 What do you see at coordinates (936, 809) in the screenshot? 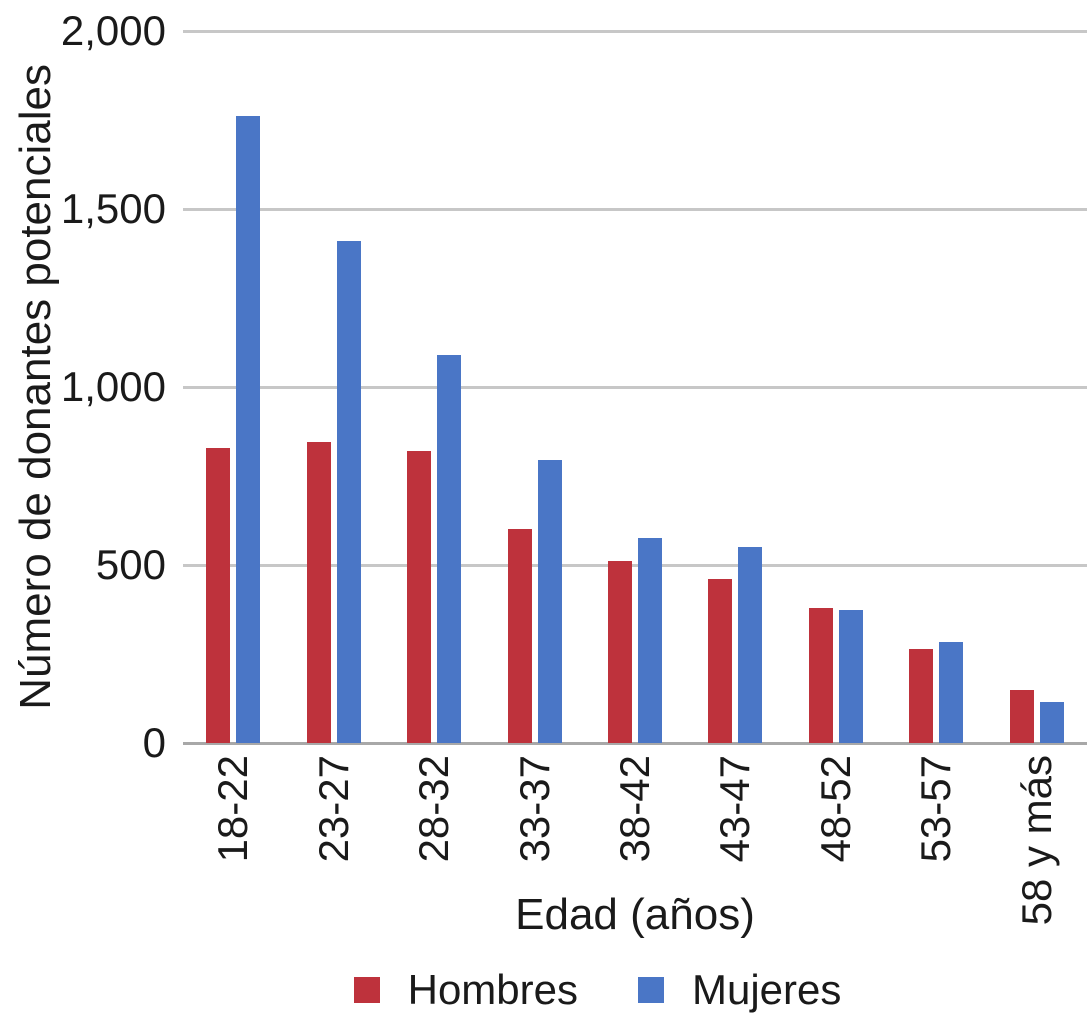
I see `x-tick-label-53-57: 53-57` at bounding box center [936, 809].